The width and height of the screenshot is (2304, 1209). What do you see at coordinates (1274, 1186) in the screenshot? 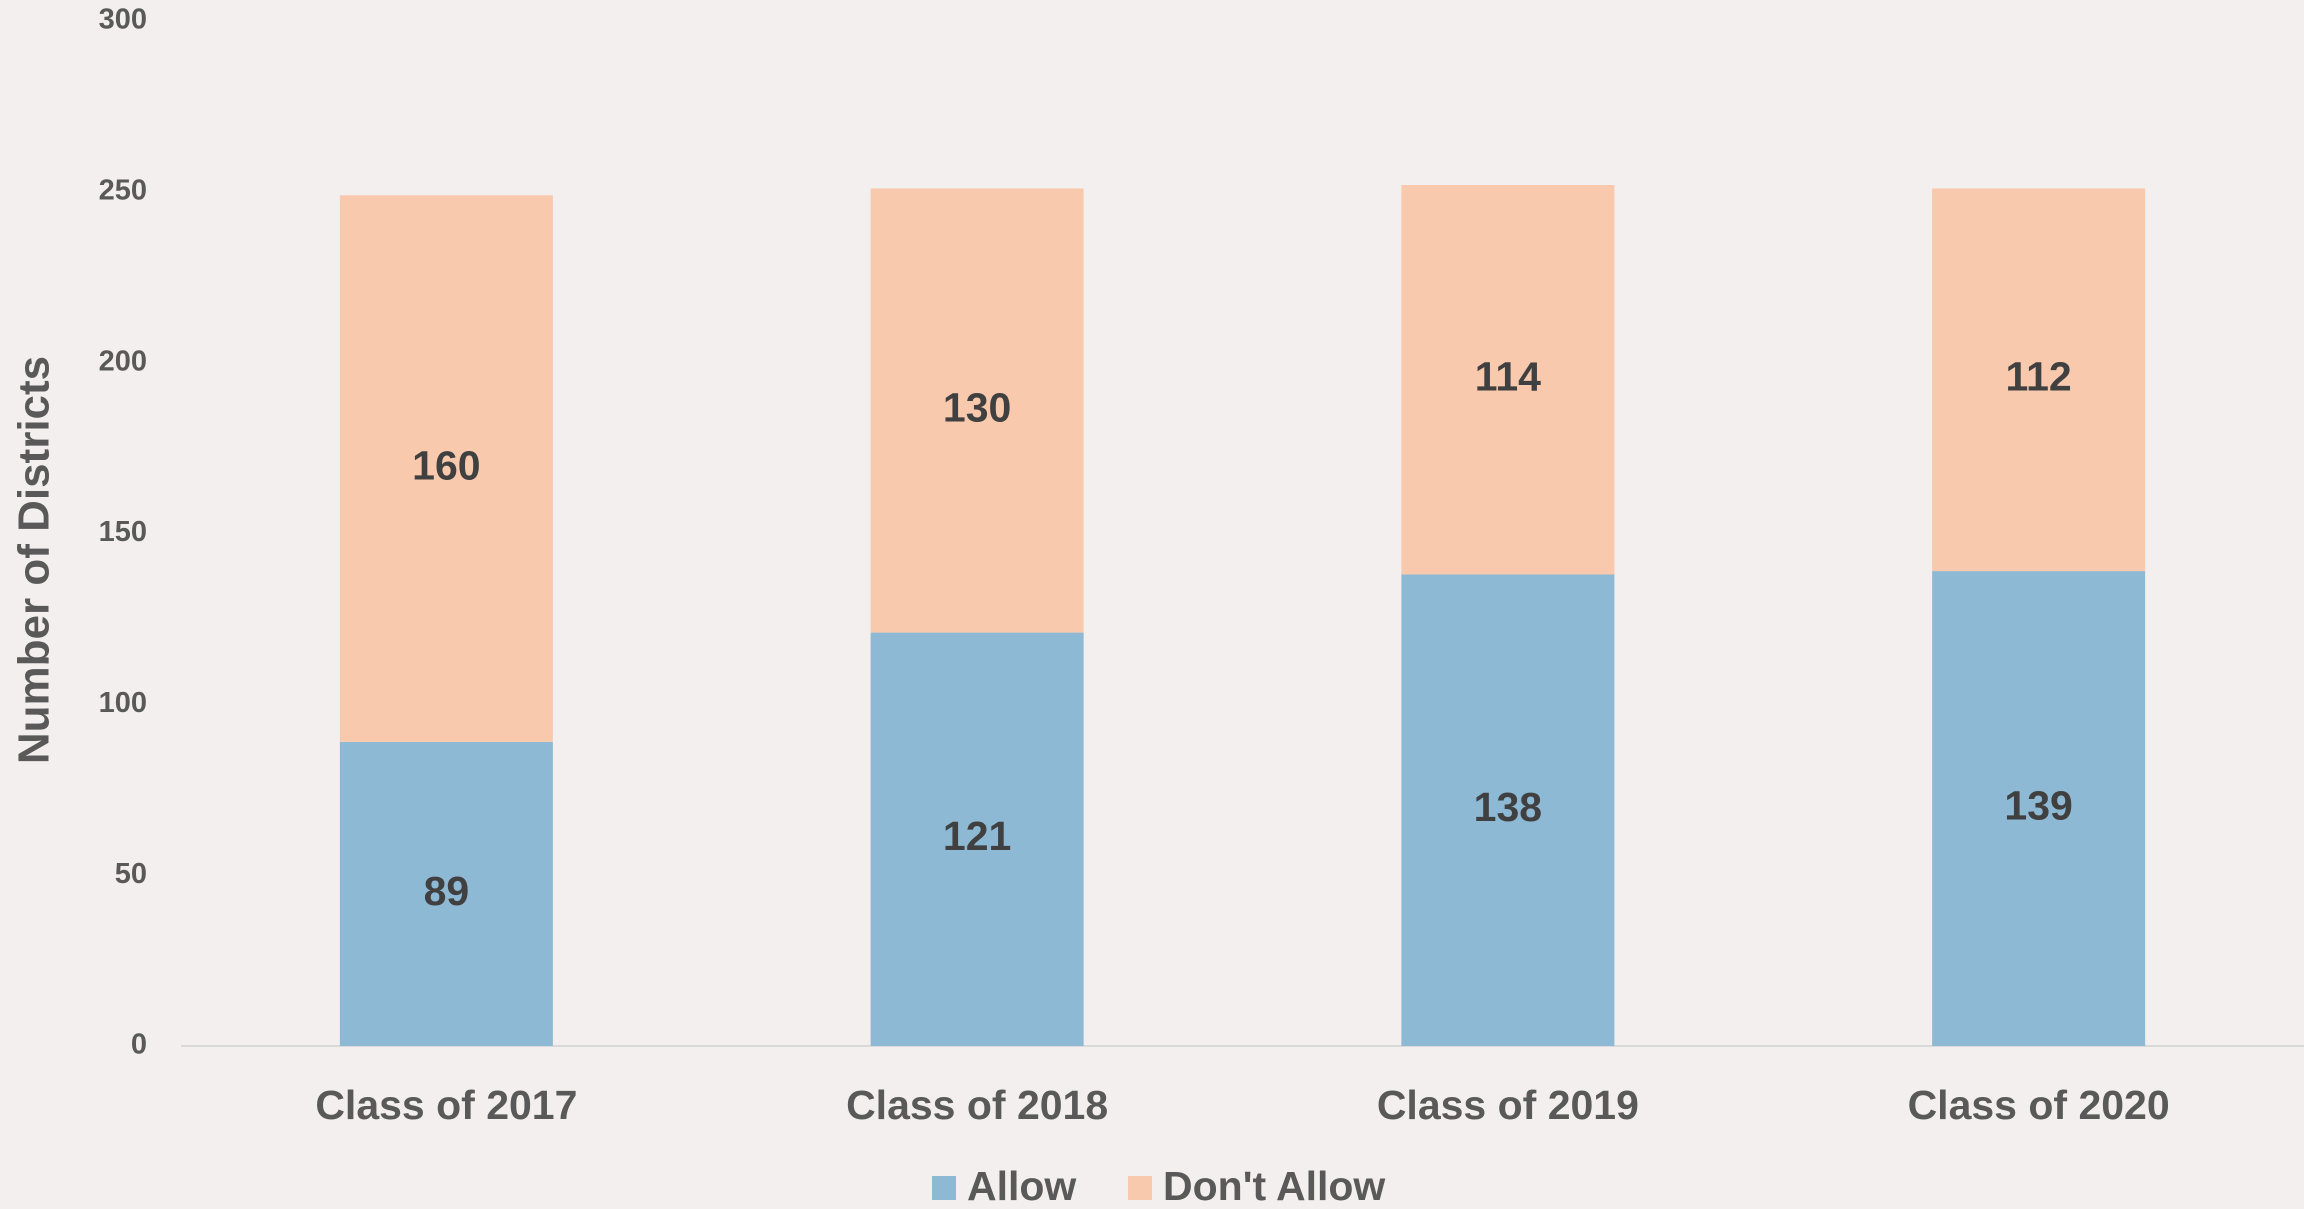
I see `legend-label: Don't Allow` at bounding box center [1274, 1186].